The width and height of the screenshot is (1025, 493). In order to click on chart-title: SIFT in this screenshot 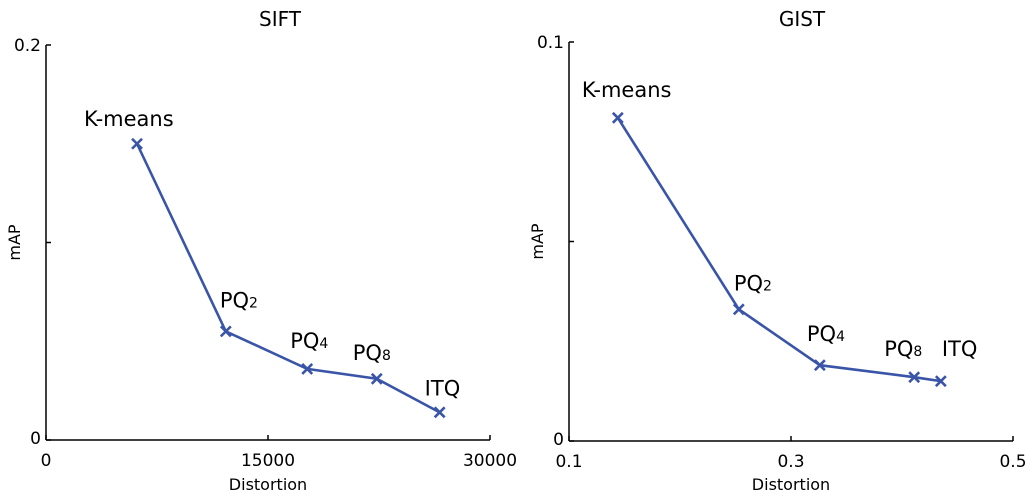, I will do `click(280, 19)`.